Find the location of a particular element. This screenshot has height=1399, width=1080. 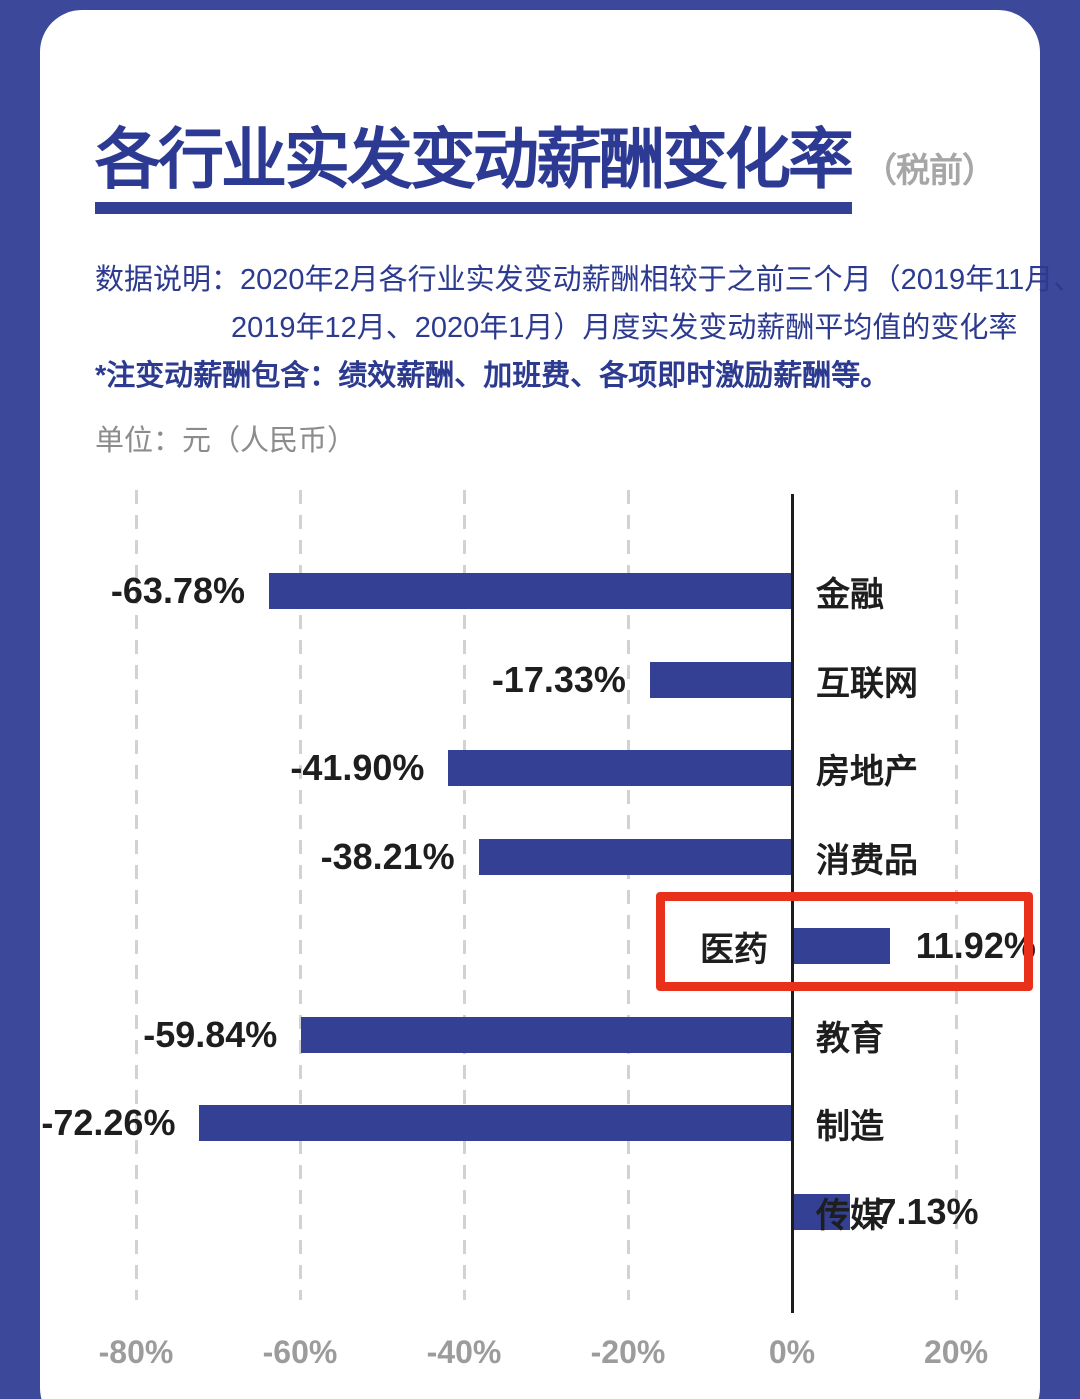

x-axis-tick-label: 20% is located at coordinates (956, 1352).